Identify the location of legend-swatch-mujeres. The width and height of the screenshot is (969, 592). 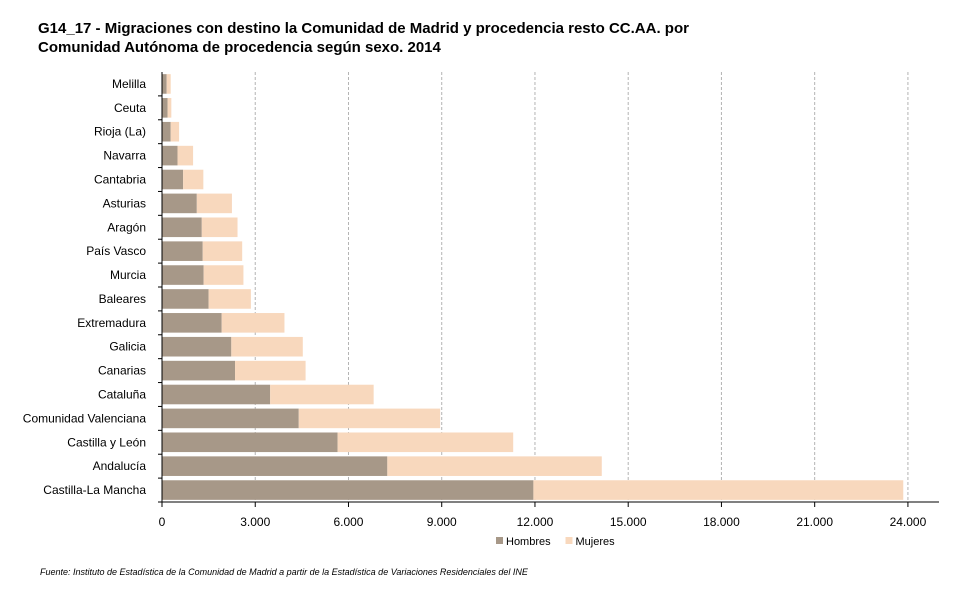
(569, 540).